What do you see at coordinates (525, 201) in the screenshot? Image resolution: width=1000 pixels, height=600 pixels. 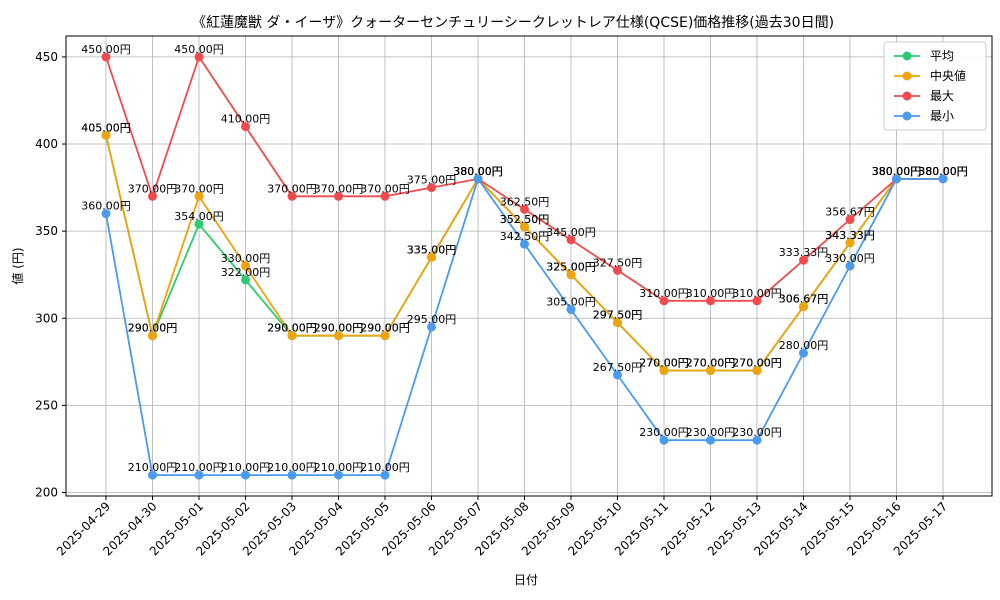 I see `data-label-最大: 362.50円` at bounding box center [525, 201].